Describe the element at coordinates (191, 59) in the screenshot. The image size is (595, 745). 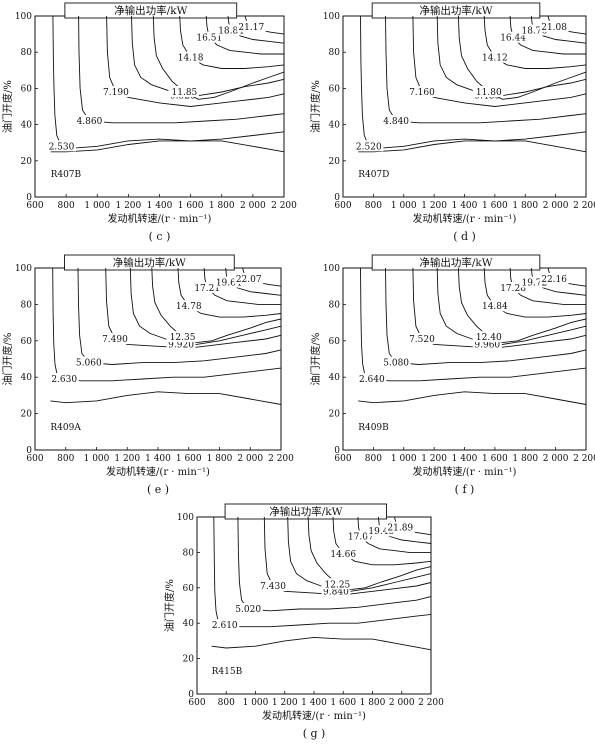
I see `contour-label: 14.18` at that location.